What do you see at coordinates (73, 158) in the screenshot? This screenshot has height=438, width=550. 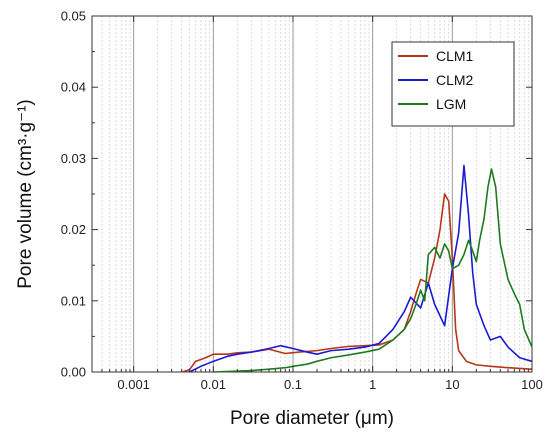 I see `y-tick-label: 0.03` at bounding box center [73, 158].